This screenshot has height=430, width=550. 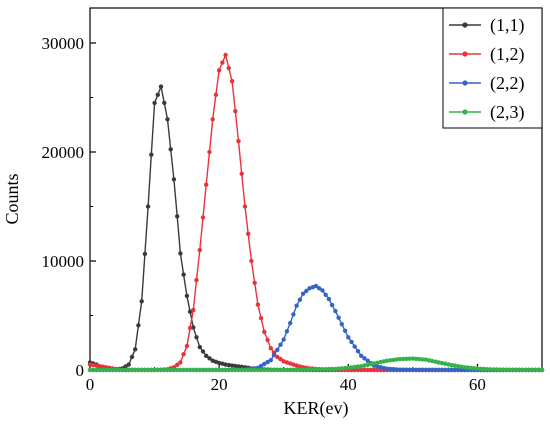 I want to click on y-tick-label: 20000, so click(x=63, y=152).